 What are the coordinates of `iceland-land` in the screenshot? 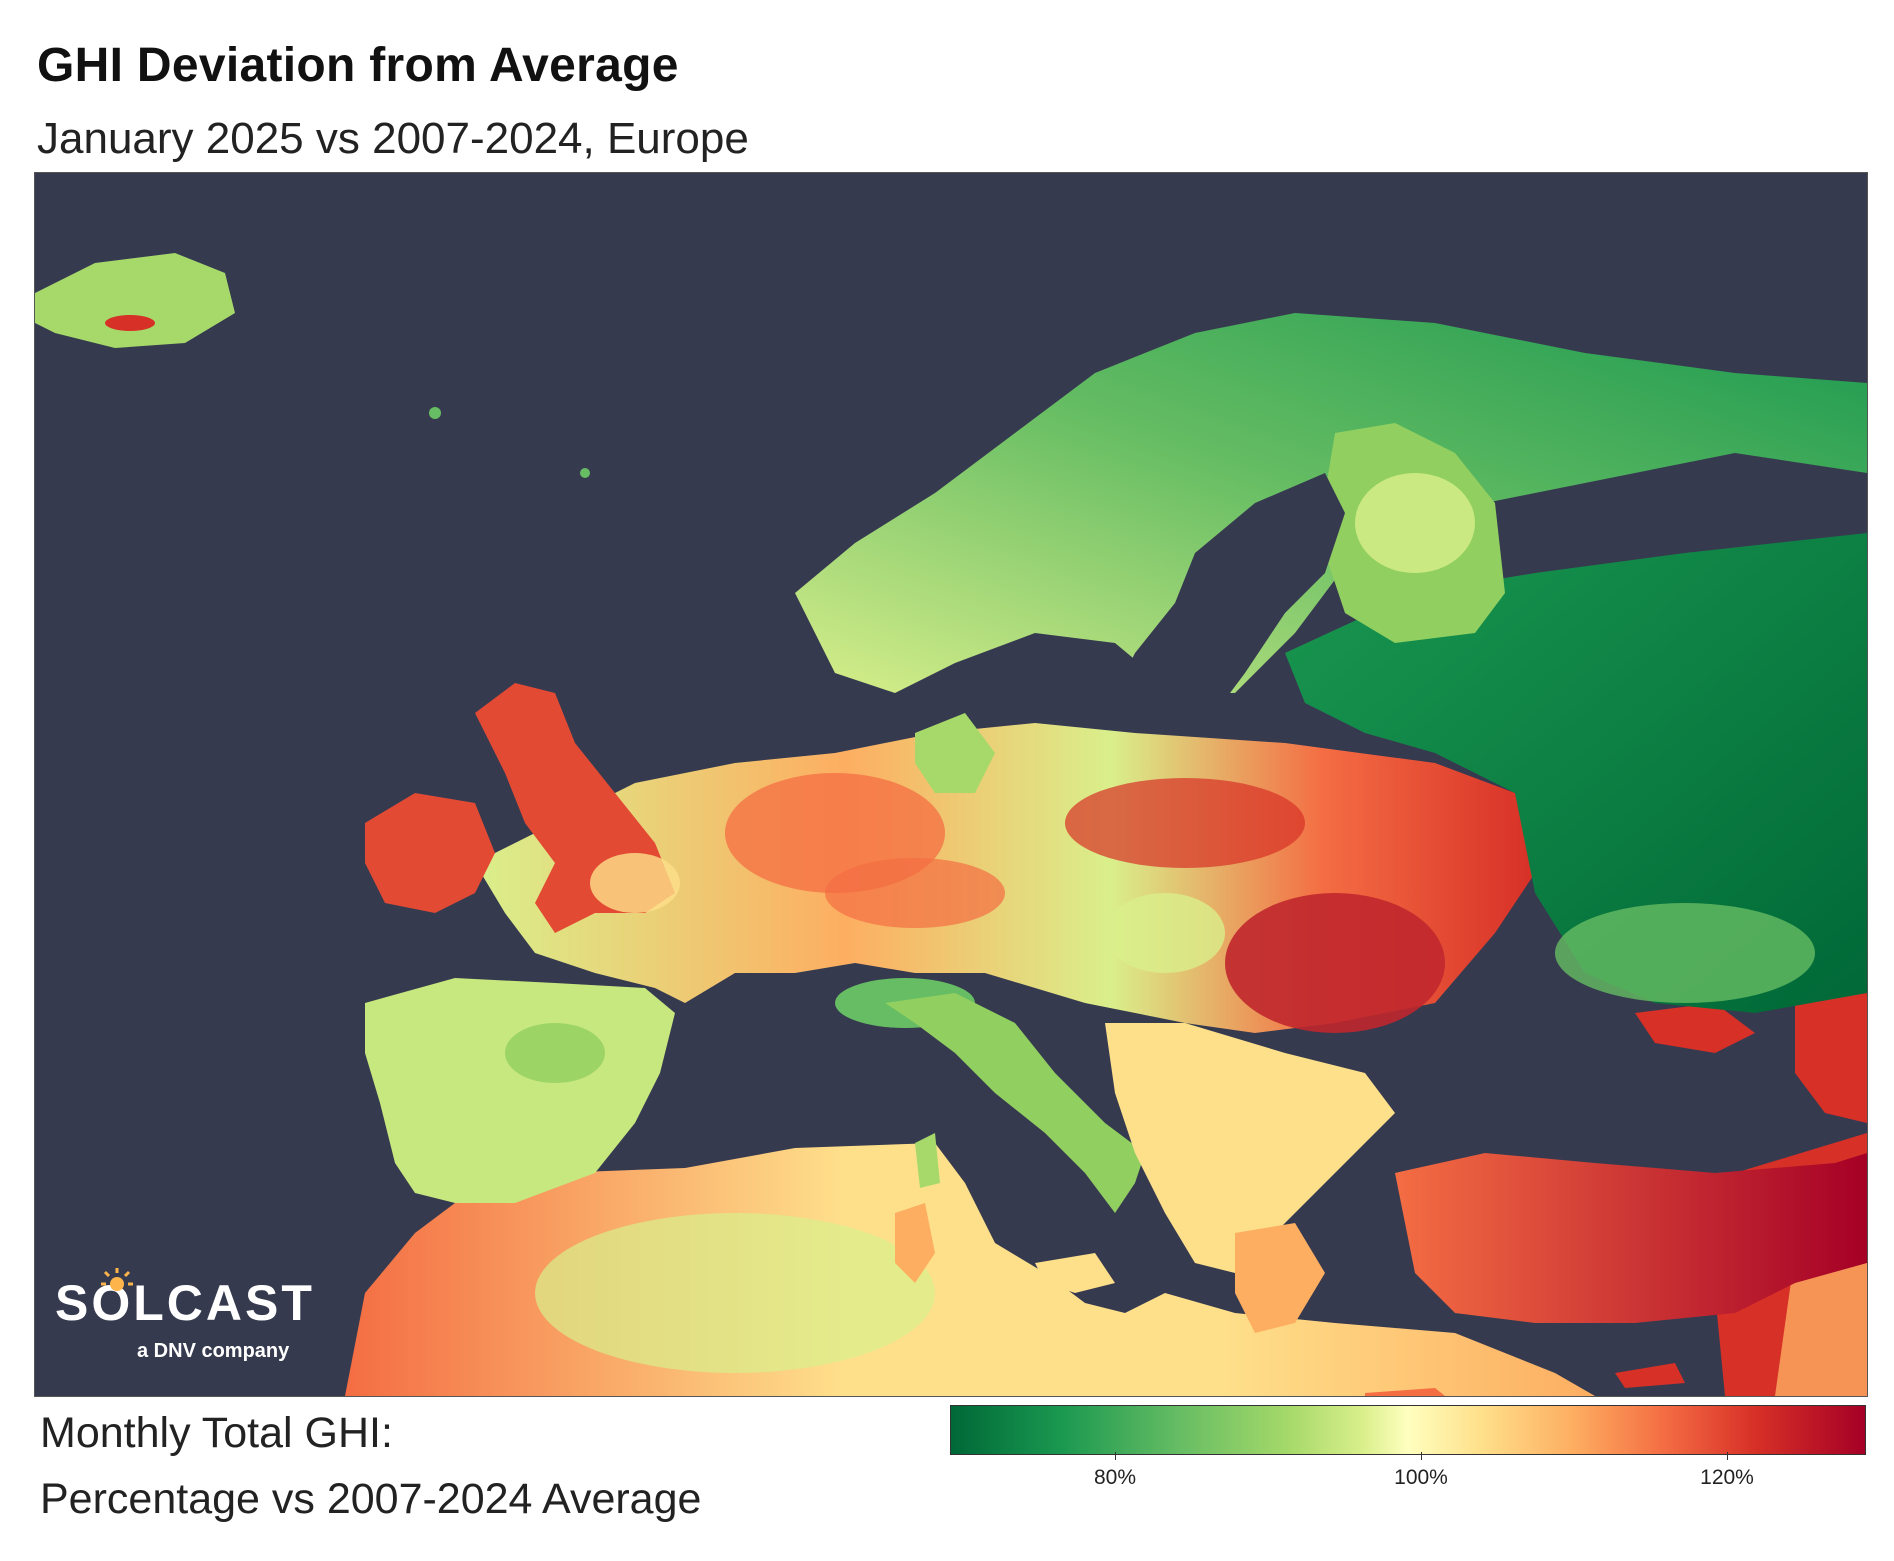 It's located at (135, 300).